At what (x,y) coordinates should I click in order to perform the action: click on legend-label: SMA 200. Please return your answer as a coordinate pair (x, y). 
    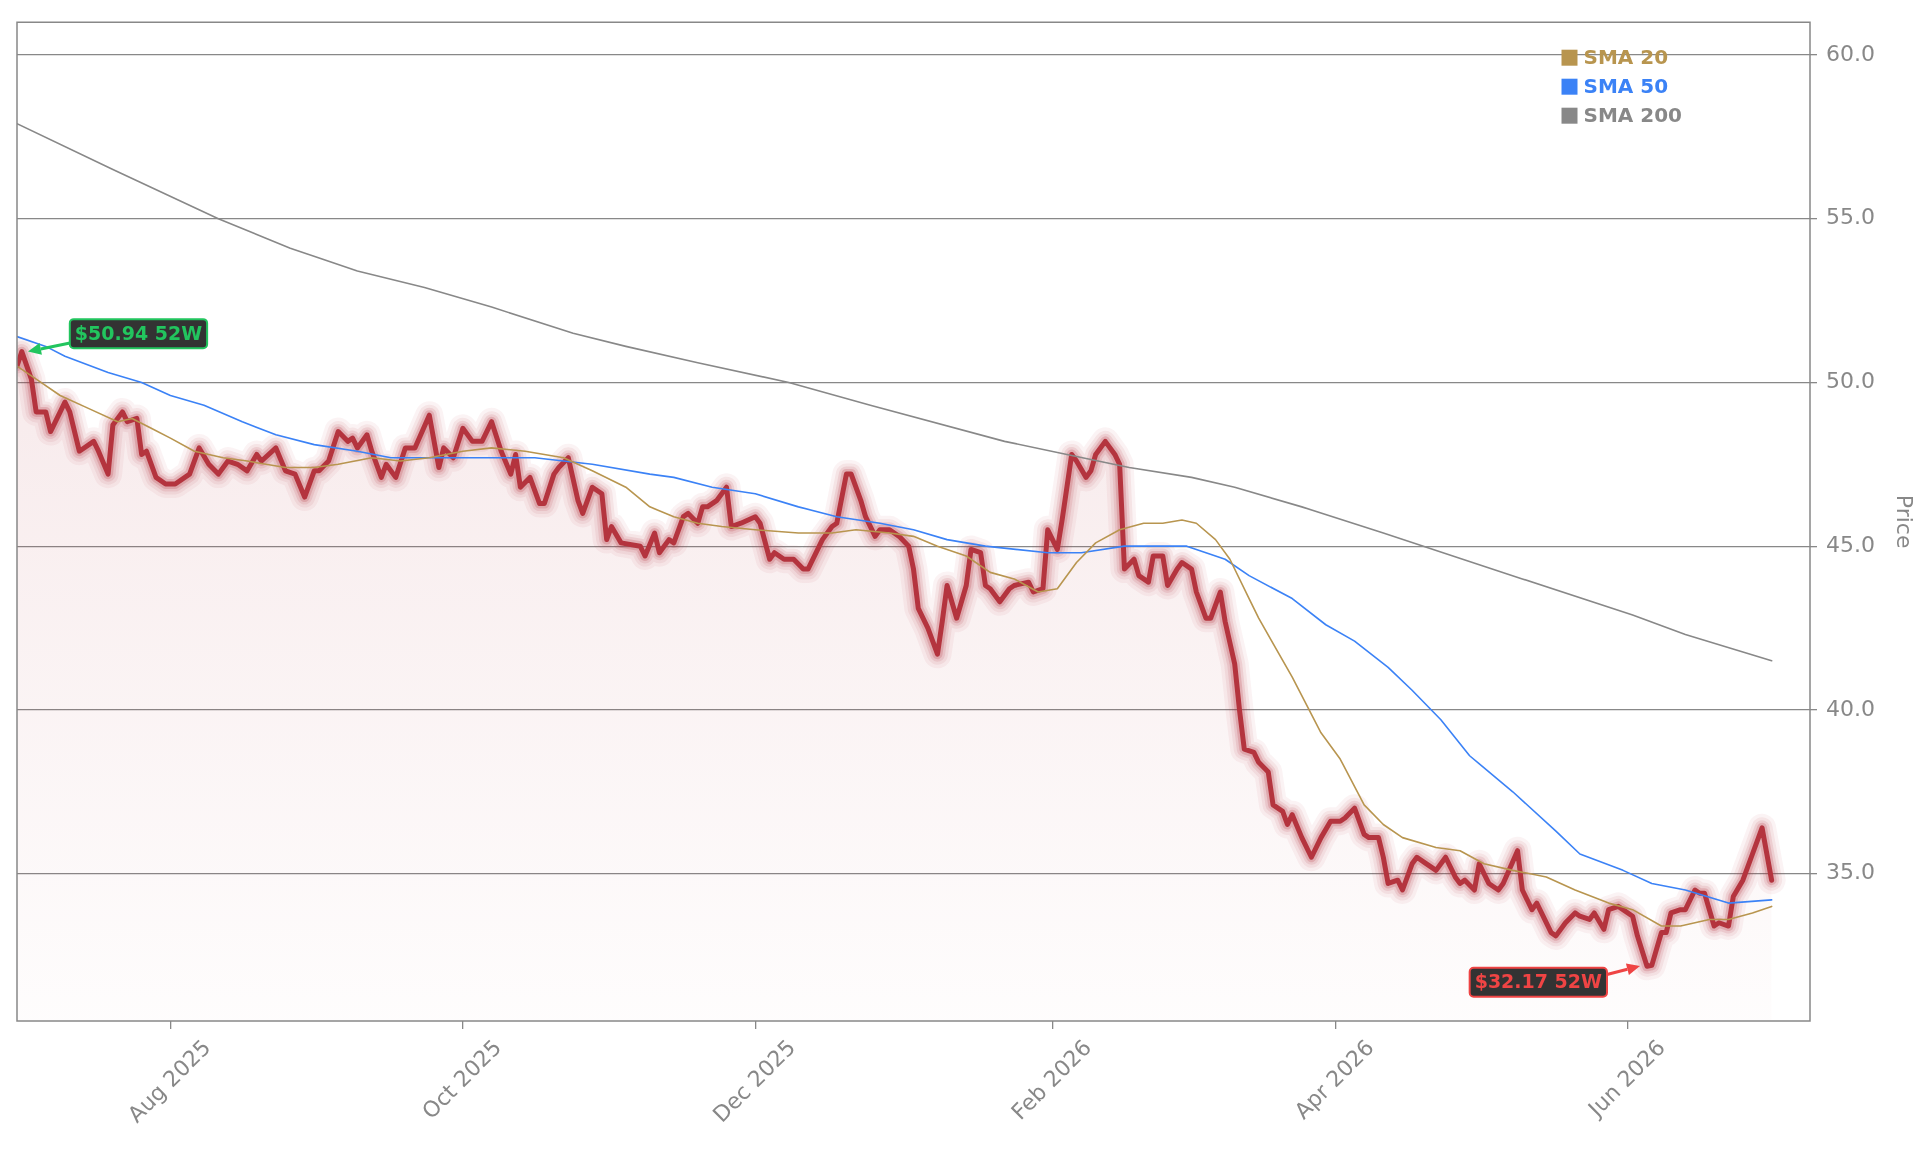
    Looking at the image, I should click on (1632, 114).